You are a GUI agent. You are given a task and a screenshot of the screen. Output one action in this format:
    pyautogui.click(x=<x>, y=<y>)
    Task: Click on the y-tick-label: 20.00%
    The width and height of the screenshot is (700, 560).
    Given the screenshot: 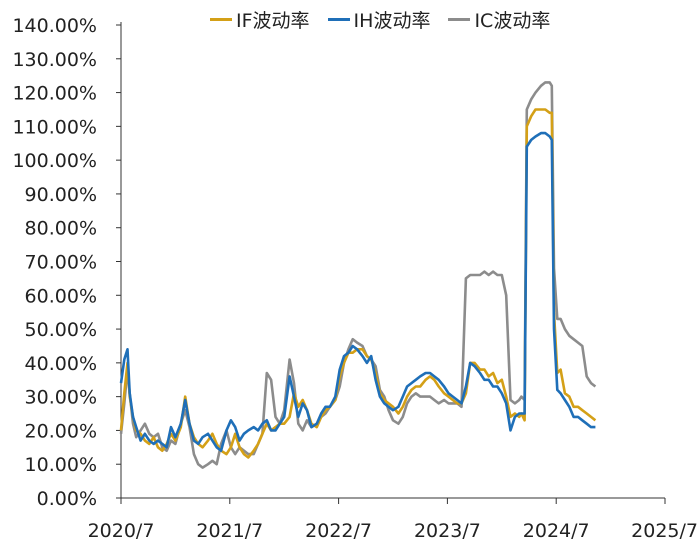 What is the action you would take?
    pyautogui.click(x=61, y=431)
    